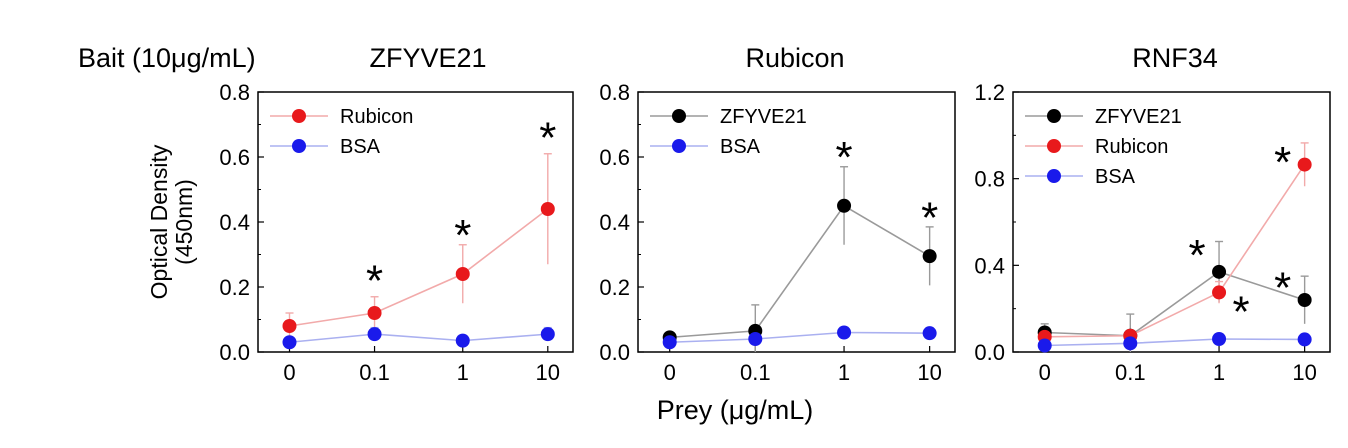 The image size is (1348, 448). I want to click on y-axis-label: Optical Density (450nm), so click(171, 221).